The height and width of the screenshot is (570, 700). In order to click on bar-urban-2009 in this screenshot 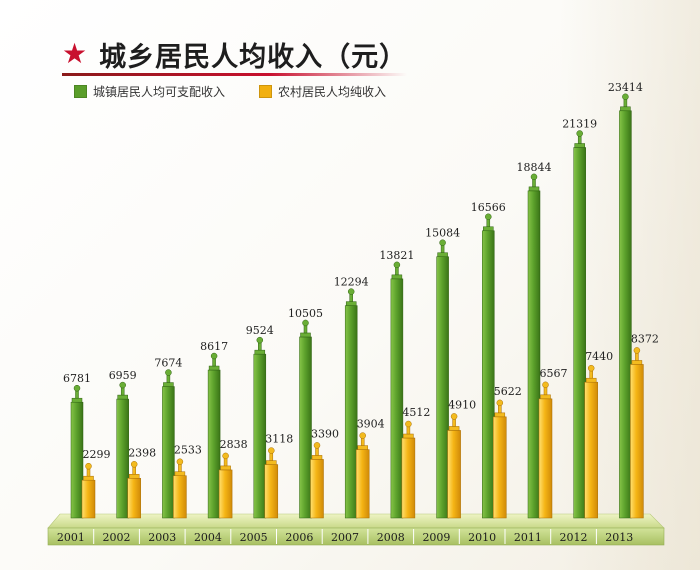, I will do `click(442, 387)`.